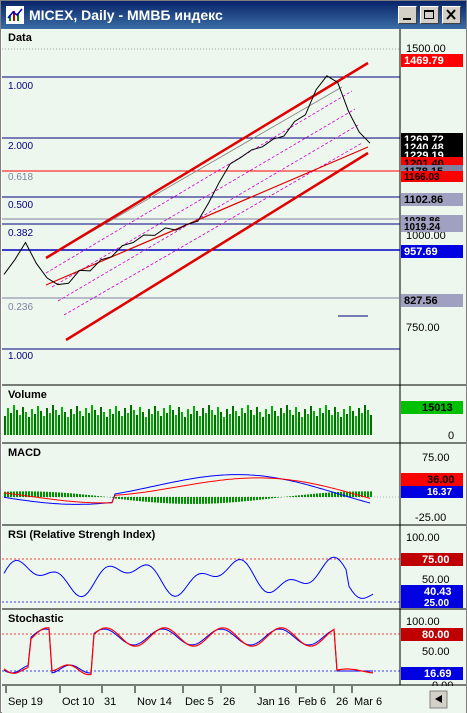  I want to click on close-button, so click(451, 15).